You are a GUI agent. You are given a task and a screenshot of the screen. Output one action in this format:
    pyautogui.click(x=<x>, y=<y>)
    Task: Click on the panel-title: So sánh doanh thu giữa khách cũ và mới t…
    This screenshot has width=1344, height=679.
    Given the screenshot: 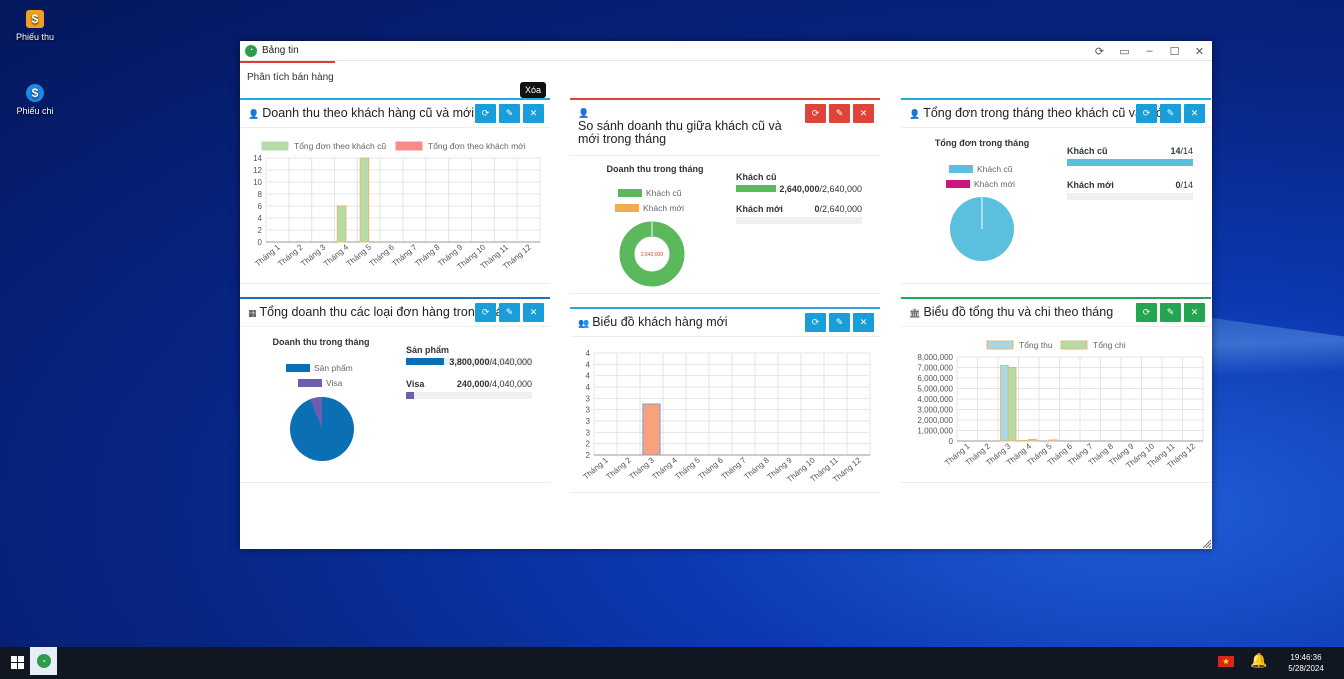 What is the action you would take?
    pyautogui.click(x=680, y=132)
    